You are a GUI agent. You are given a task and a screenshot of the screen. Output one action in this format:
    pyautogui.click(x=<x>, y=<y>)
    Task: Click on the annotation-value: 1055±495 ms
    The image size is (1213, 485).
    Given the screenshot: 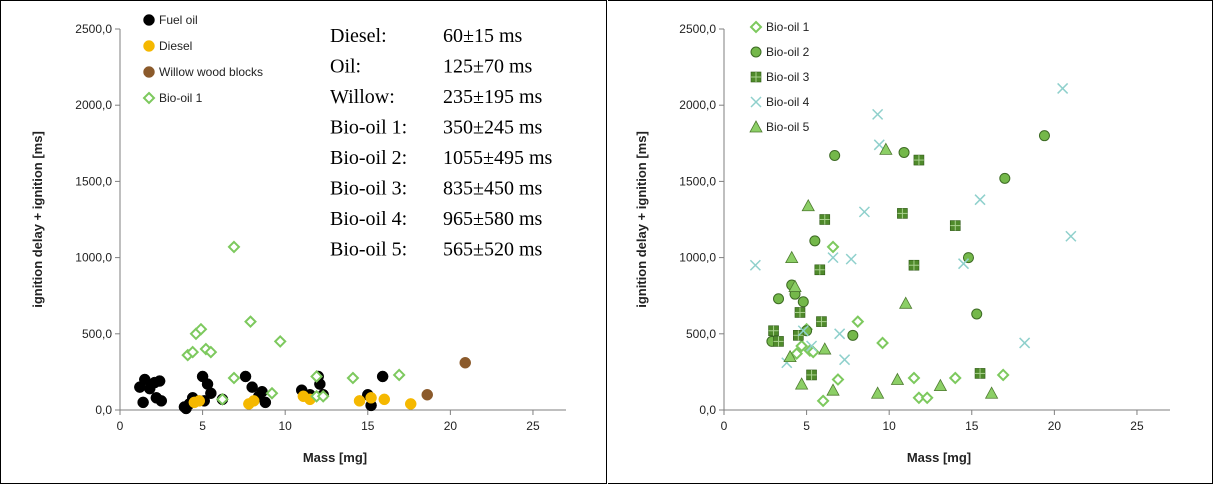 What is the action you would take?
    pyautogui.click(x=498, y=158)
    